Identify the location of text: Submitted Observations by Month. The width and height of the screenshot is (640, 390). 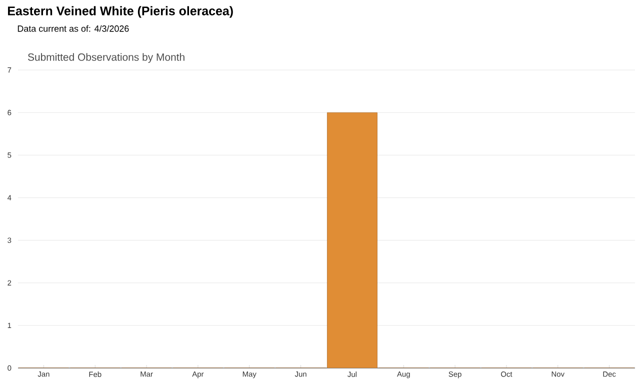
(106, 58).